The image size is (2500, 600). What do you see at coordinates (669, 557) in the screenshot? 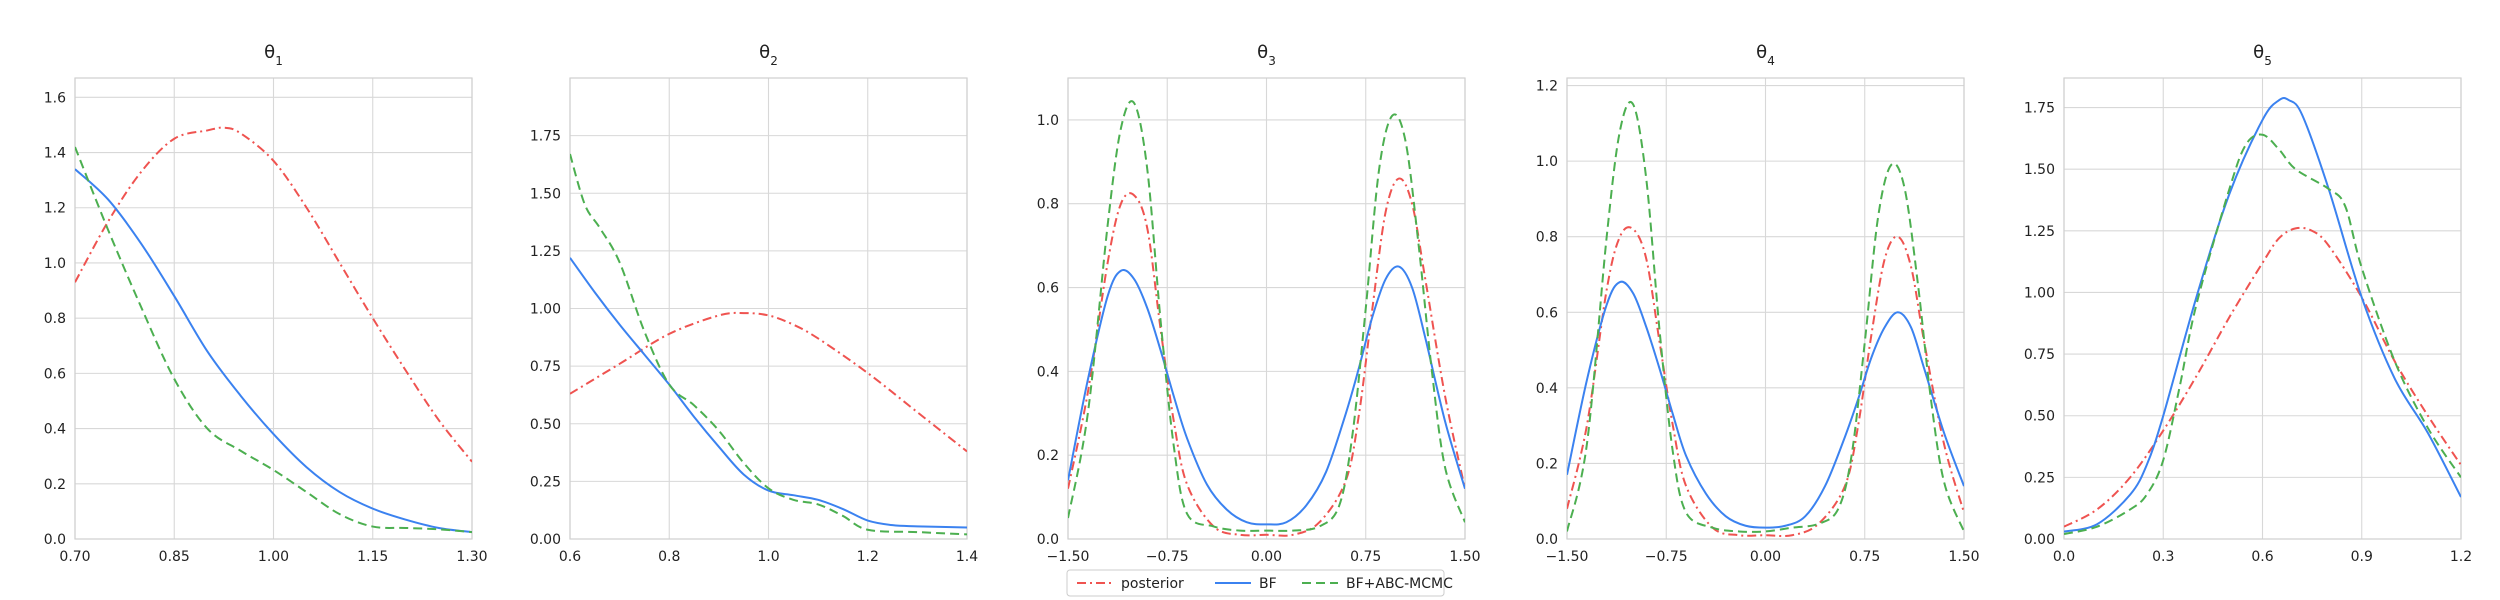
I see `x-tick-label: 0.8` at bounding box center [669, 557].